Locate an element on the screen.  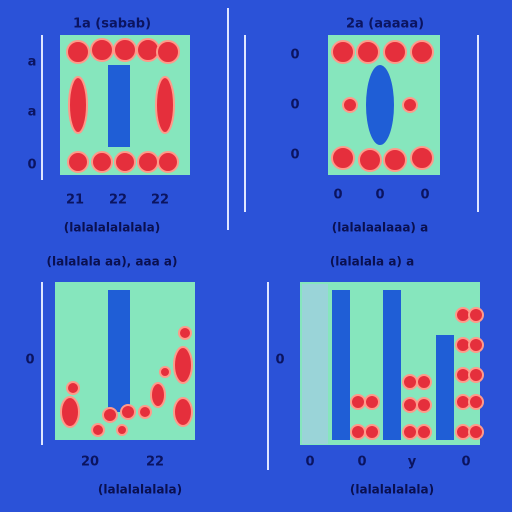
x-label: 21 is located at coordinates (75, 200).